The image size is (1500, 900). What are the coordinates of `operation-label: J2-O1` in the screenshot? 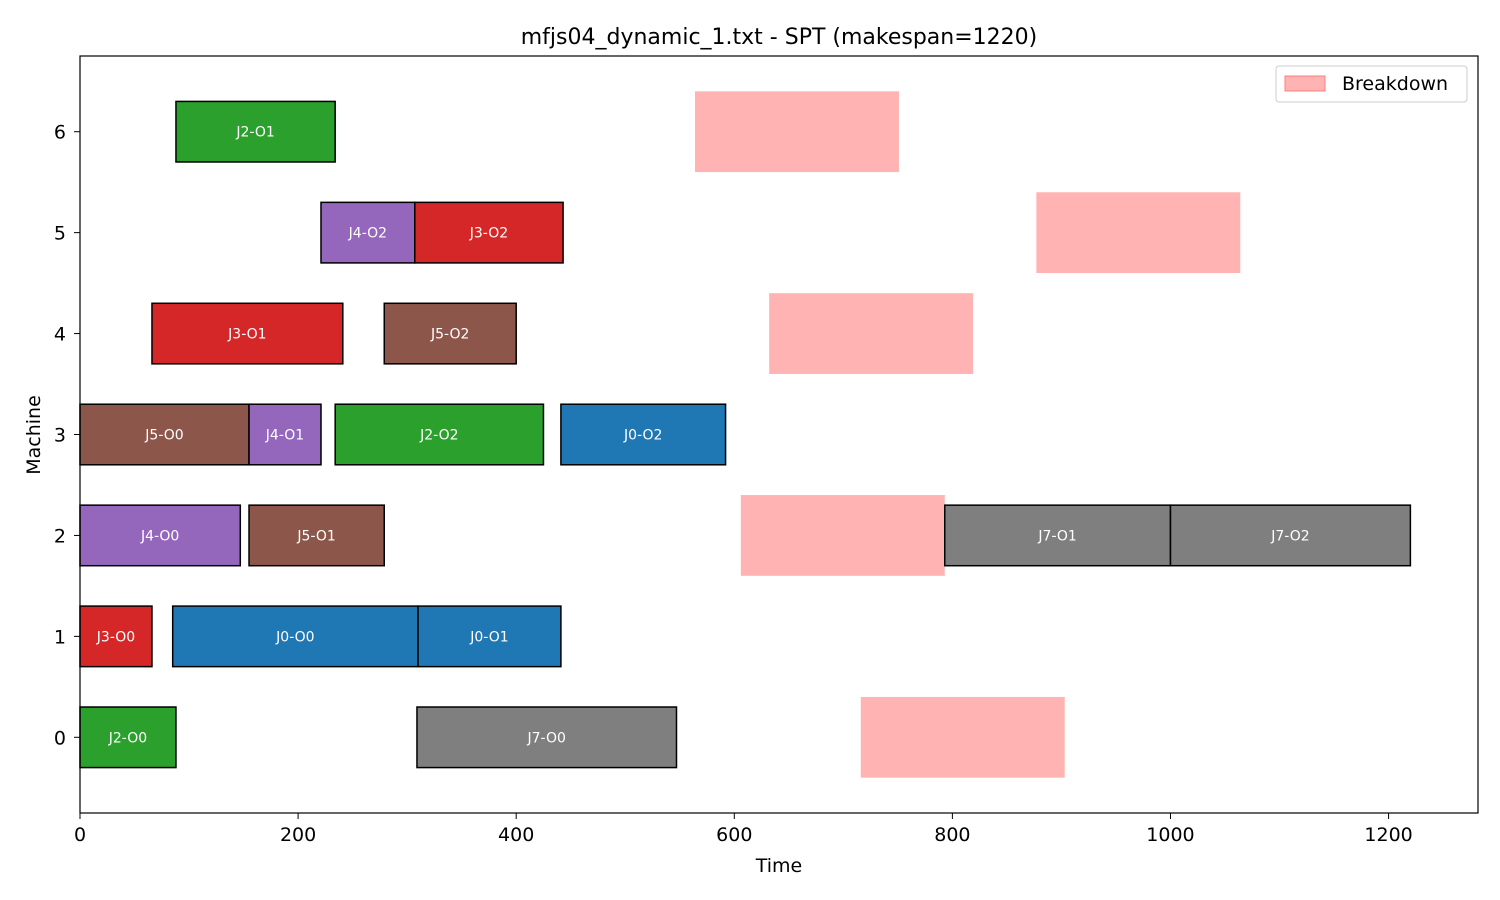 It's located at (254, 133).